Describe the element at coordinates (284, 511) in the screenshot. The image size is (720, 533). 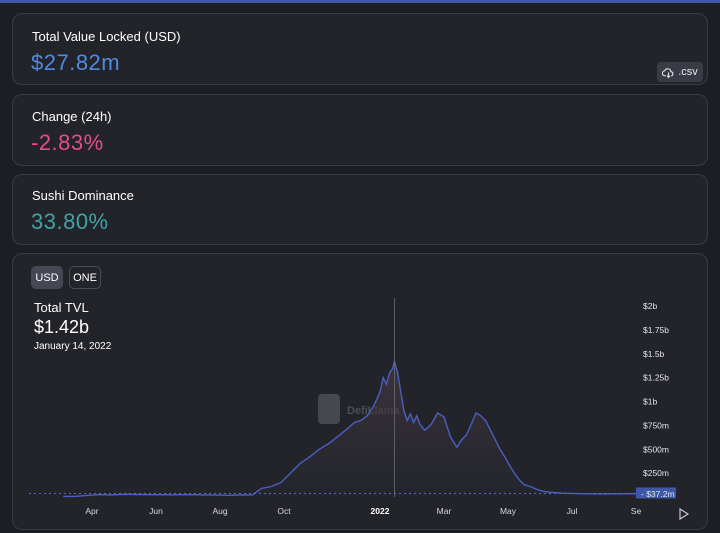
I see `x-tick-label: Oct` at that location.